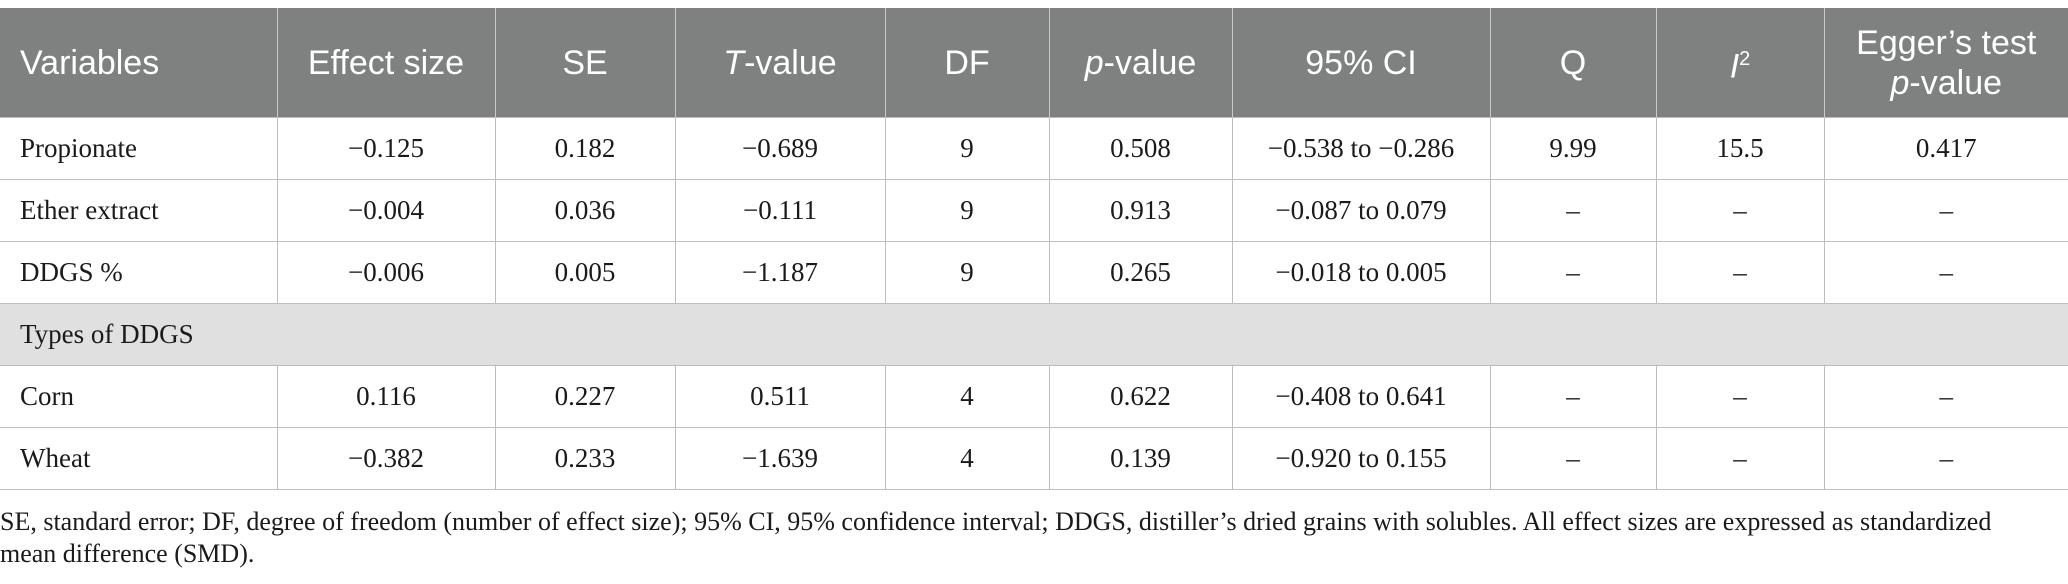  I want to click on cell-t-value: −0.689, so click(780, 148).